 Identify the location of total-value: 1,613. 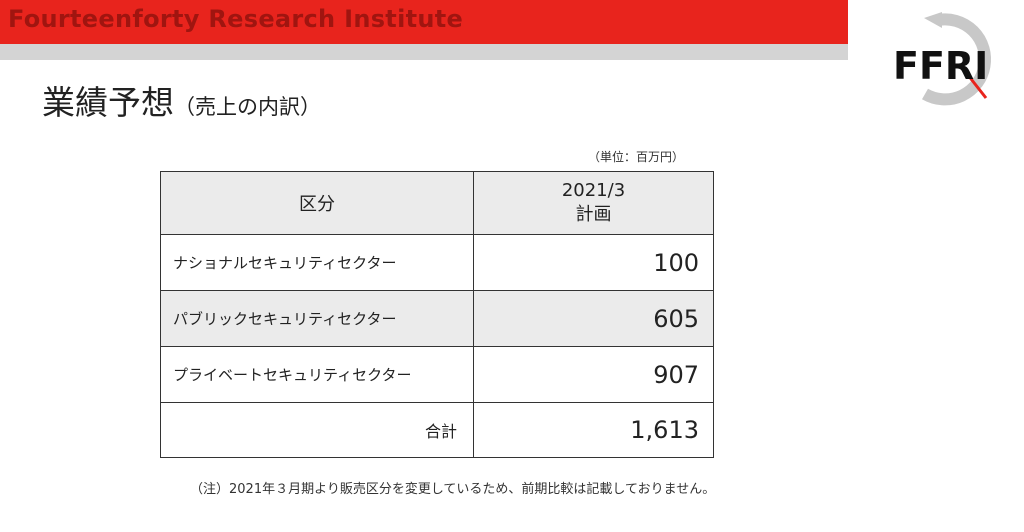
(593, 430).